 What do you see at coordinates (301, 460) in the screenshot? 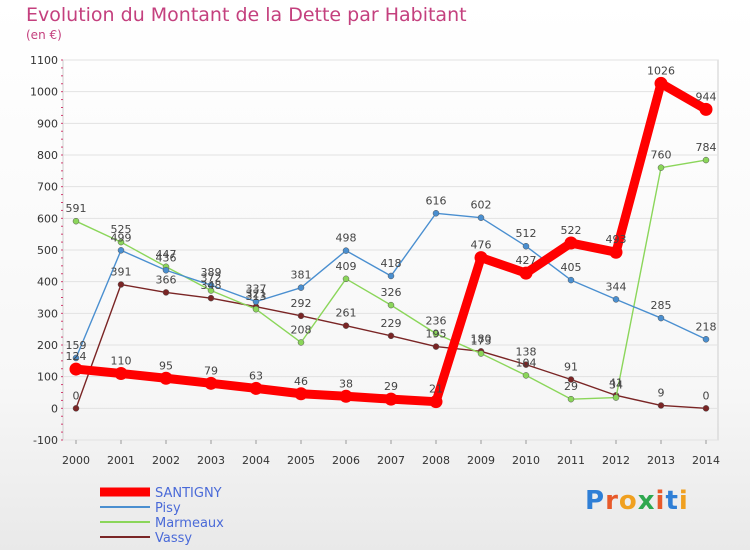
I see `x-tick-label: 2005` at bounding box center [301, 460].